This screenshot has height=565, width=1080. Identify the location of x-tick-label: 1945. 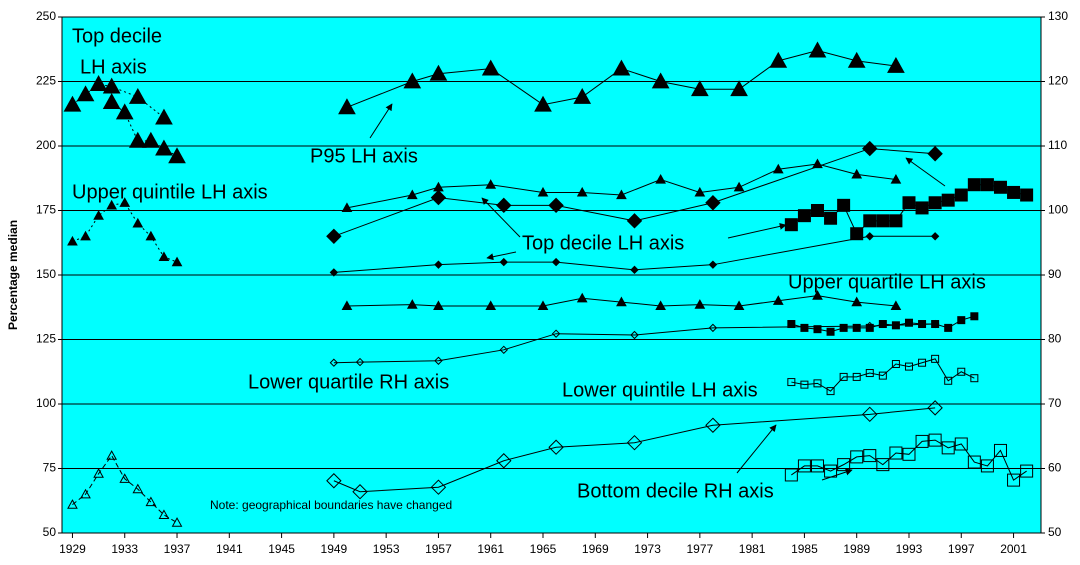
(281, 549).